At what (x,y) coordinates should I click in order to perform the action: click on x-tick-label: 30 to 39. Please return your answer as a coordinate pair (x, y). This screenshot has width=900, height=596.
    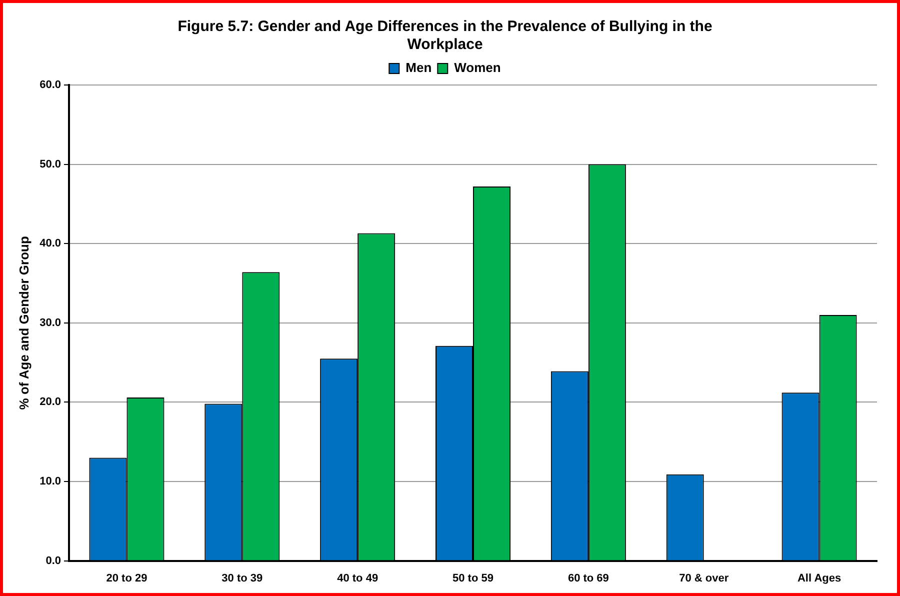
    Looking at the image, I should click on (242, 578).